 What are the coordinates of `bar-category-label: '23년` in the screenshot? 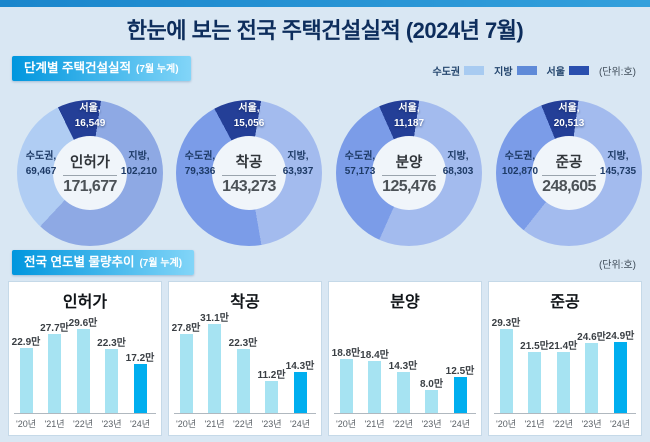 It's located at (431, 424).